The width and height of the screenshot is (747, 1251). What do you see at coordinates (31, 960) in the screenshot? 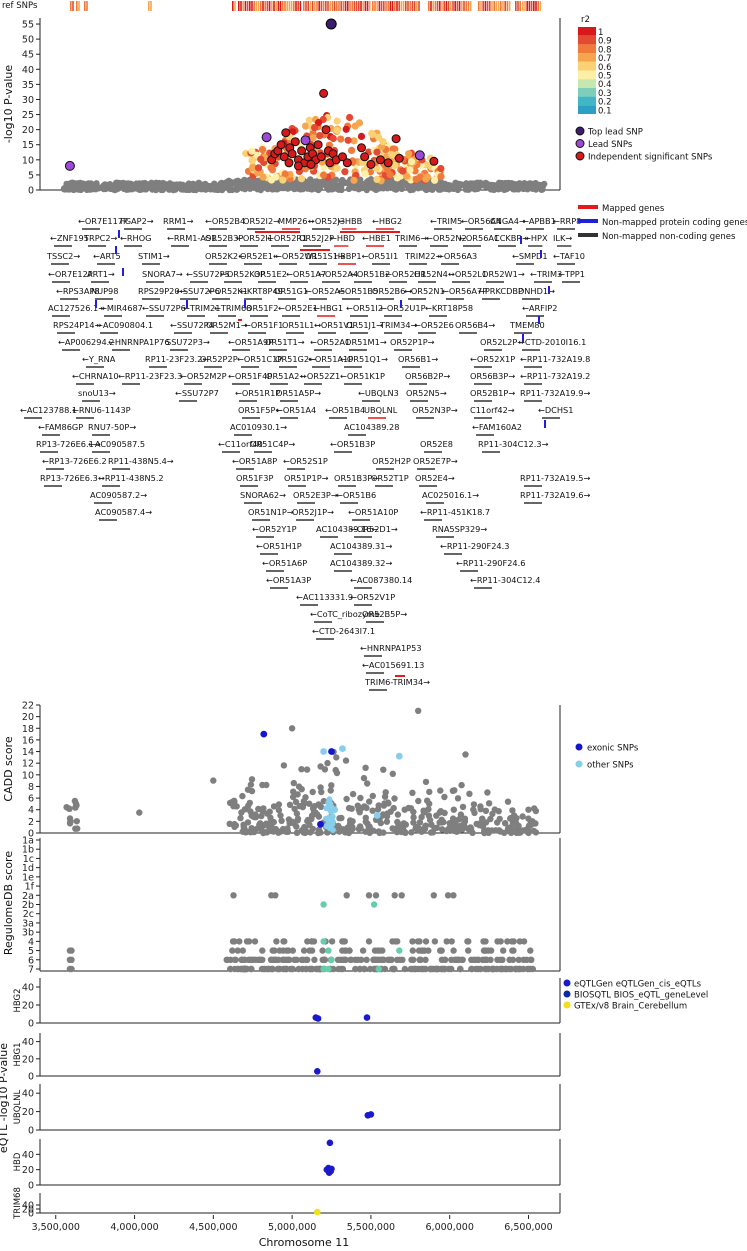
I see `regdb-y-tick-label: 6` at bounding box center [31, 960].